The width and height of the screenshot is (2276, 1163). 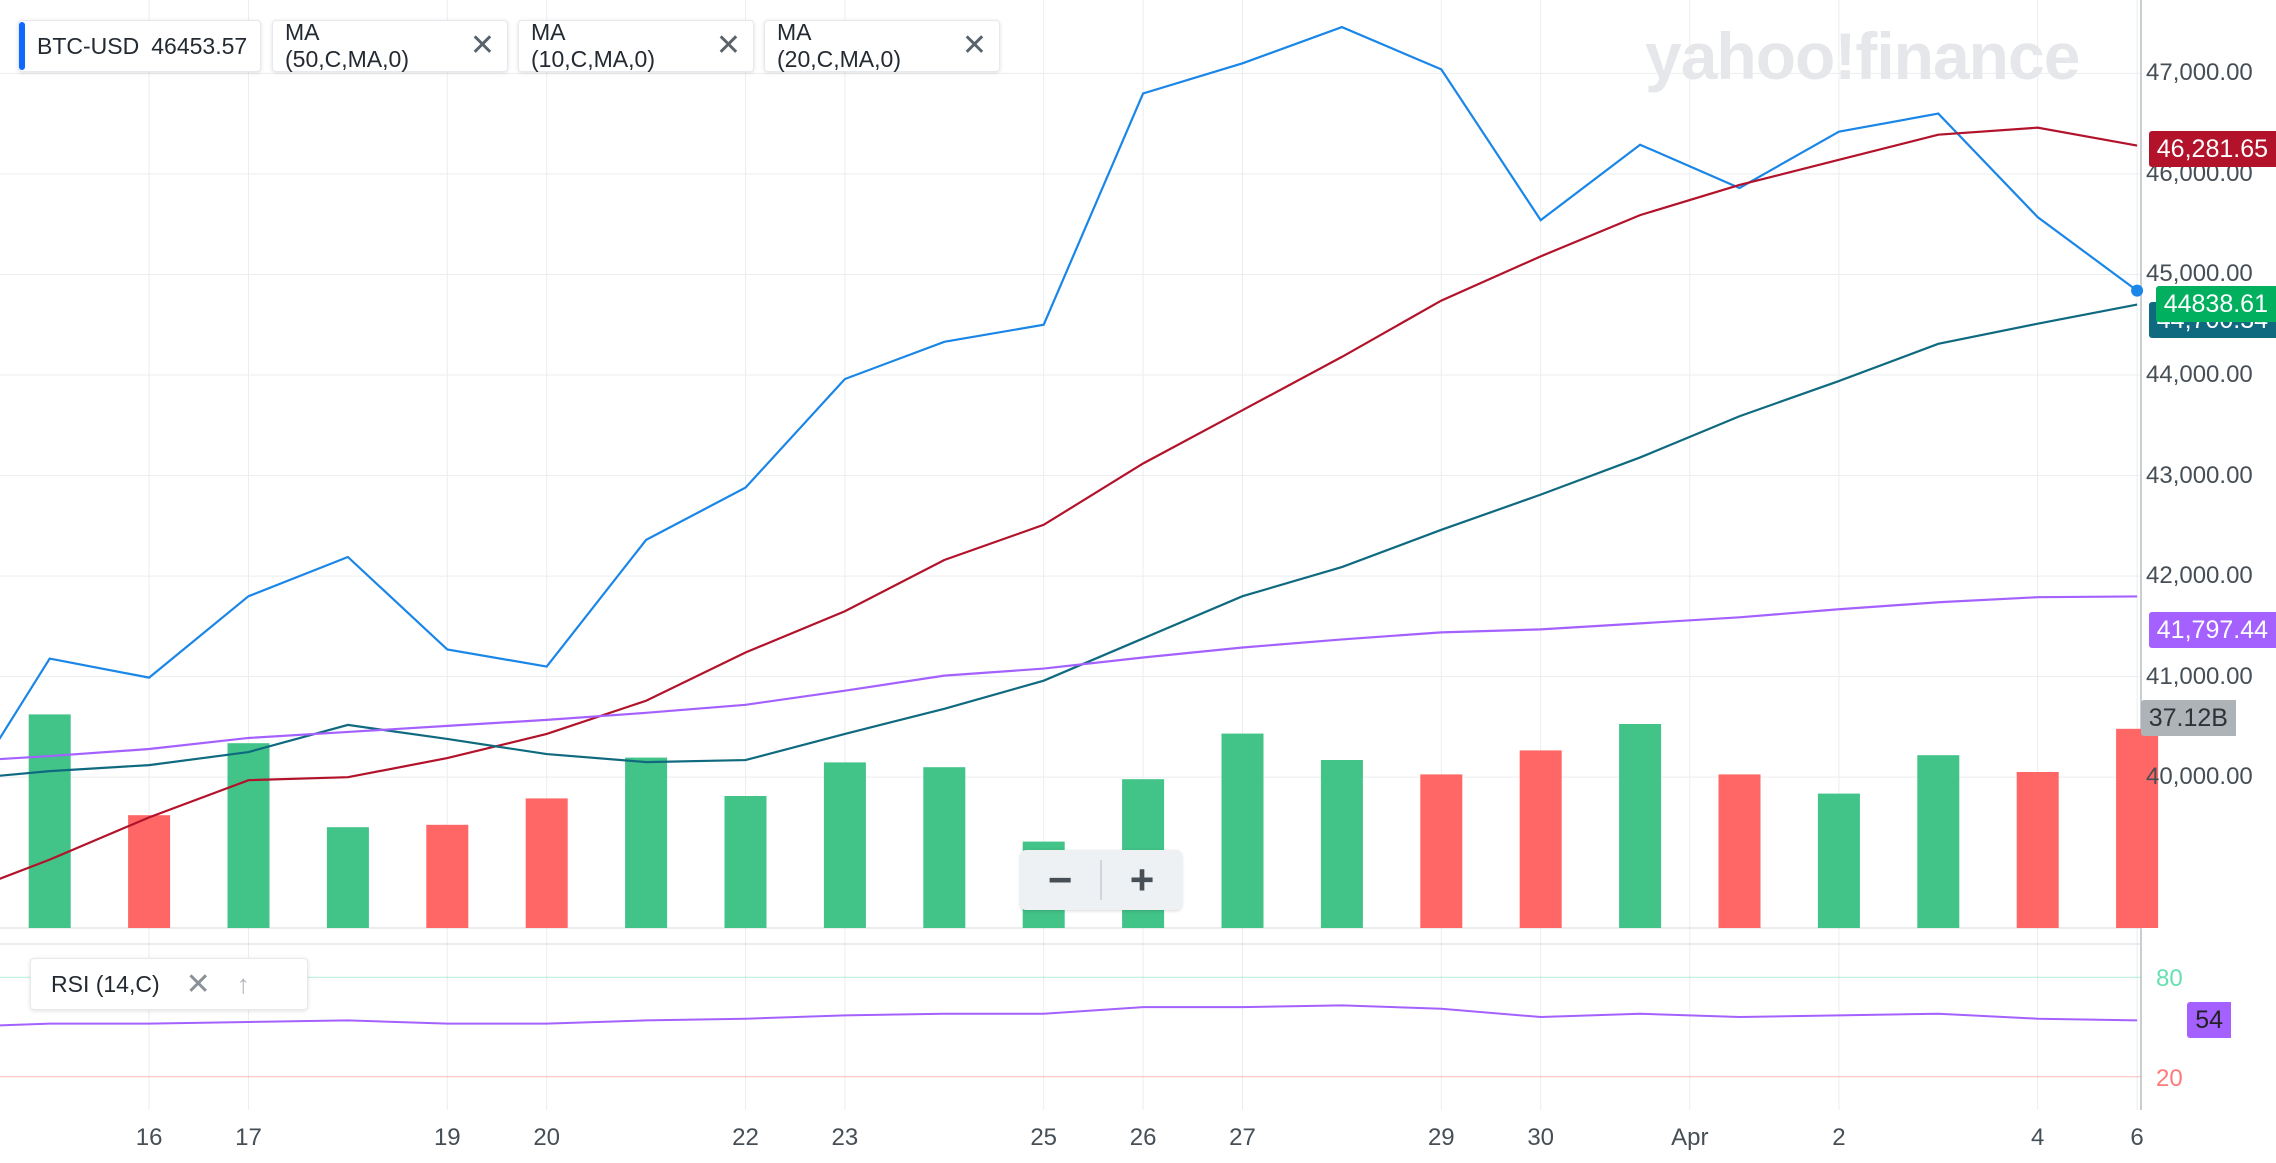 What do you see at coordinates (22, 46) in the screenshot?
I see `series-color-marker` at bounding box center [22, 46].